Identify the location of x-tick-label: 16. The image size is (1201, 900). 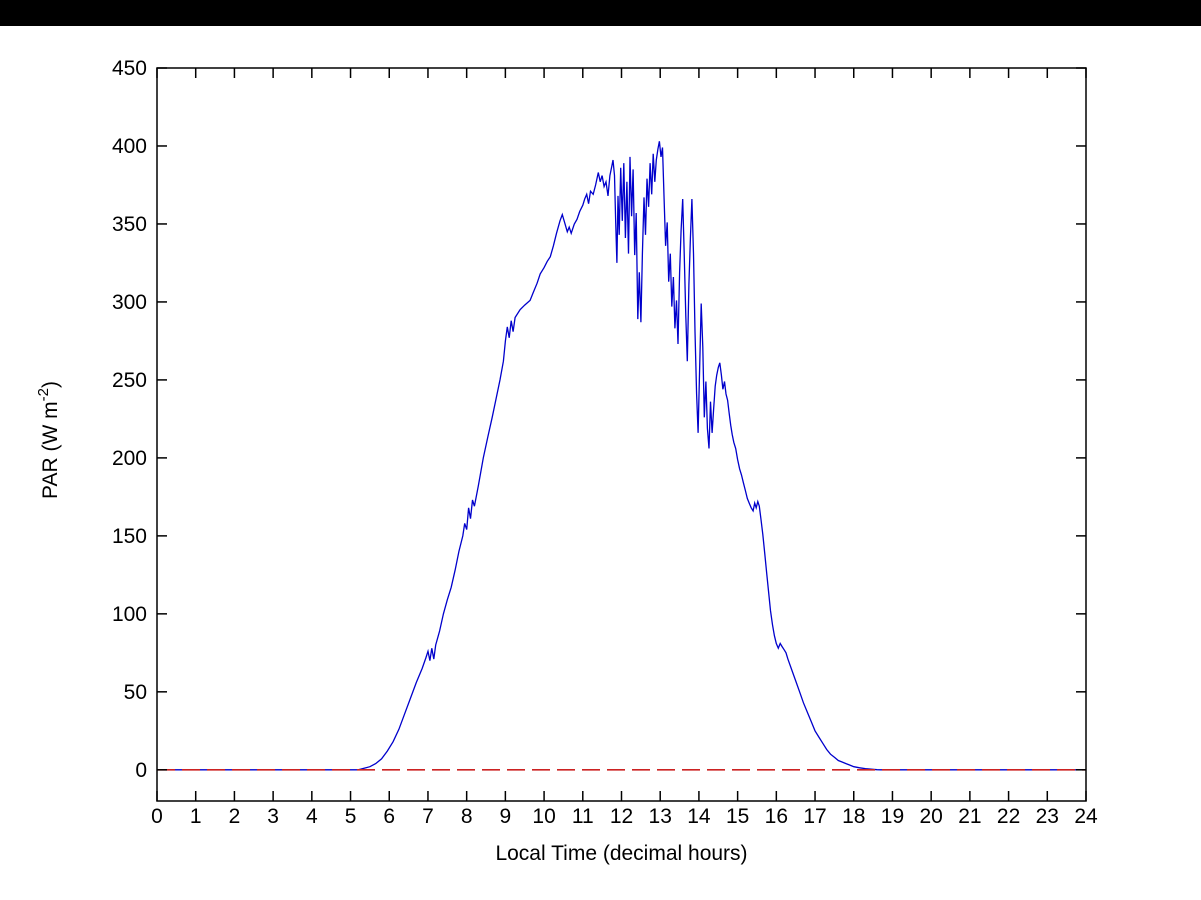
(776, 816).